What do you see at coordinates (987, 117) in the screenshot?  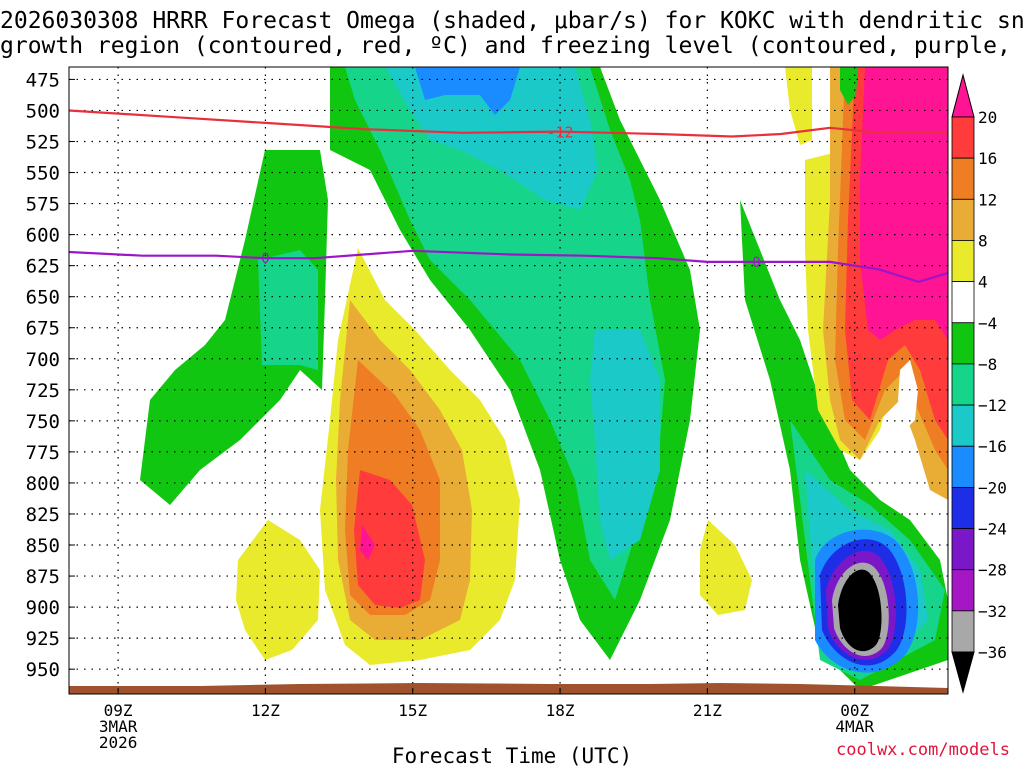 I see `colorbar-label: 20` at bounding box center [987, 117].